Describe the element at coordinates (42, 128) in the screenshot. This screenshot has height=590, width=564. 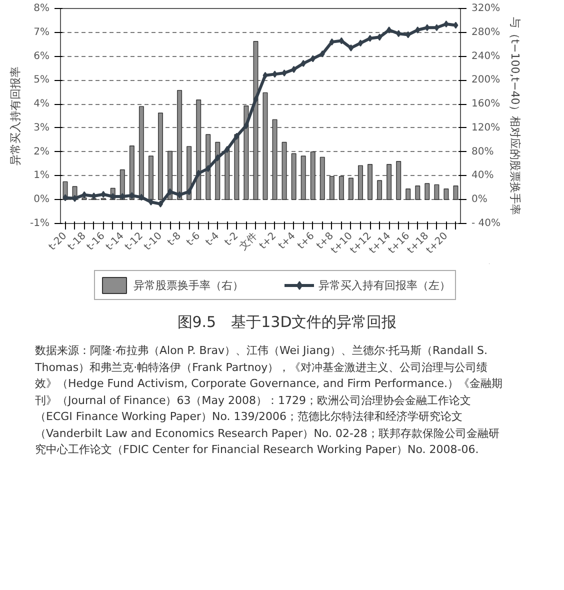
I see `y-tick-label: 3%` at that location.